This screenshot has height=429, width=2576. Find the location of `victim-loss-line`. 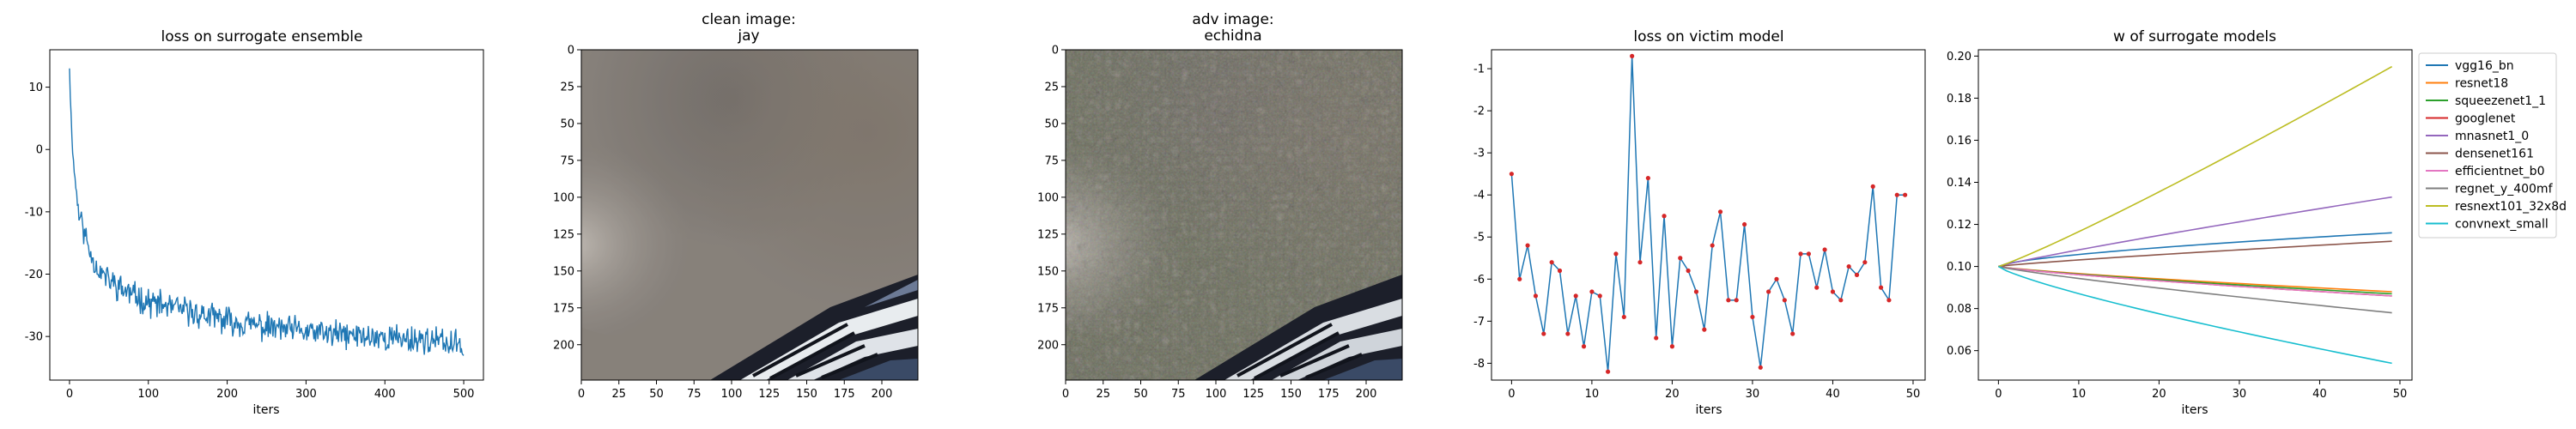

victim-loss-line is located at coordinates (1708, 214).